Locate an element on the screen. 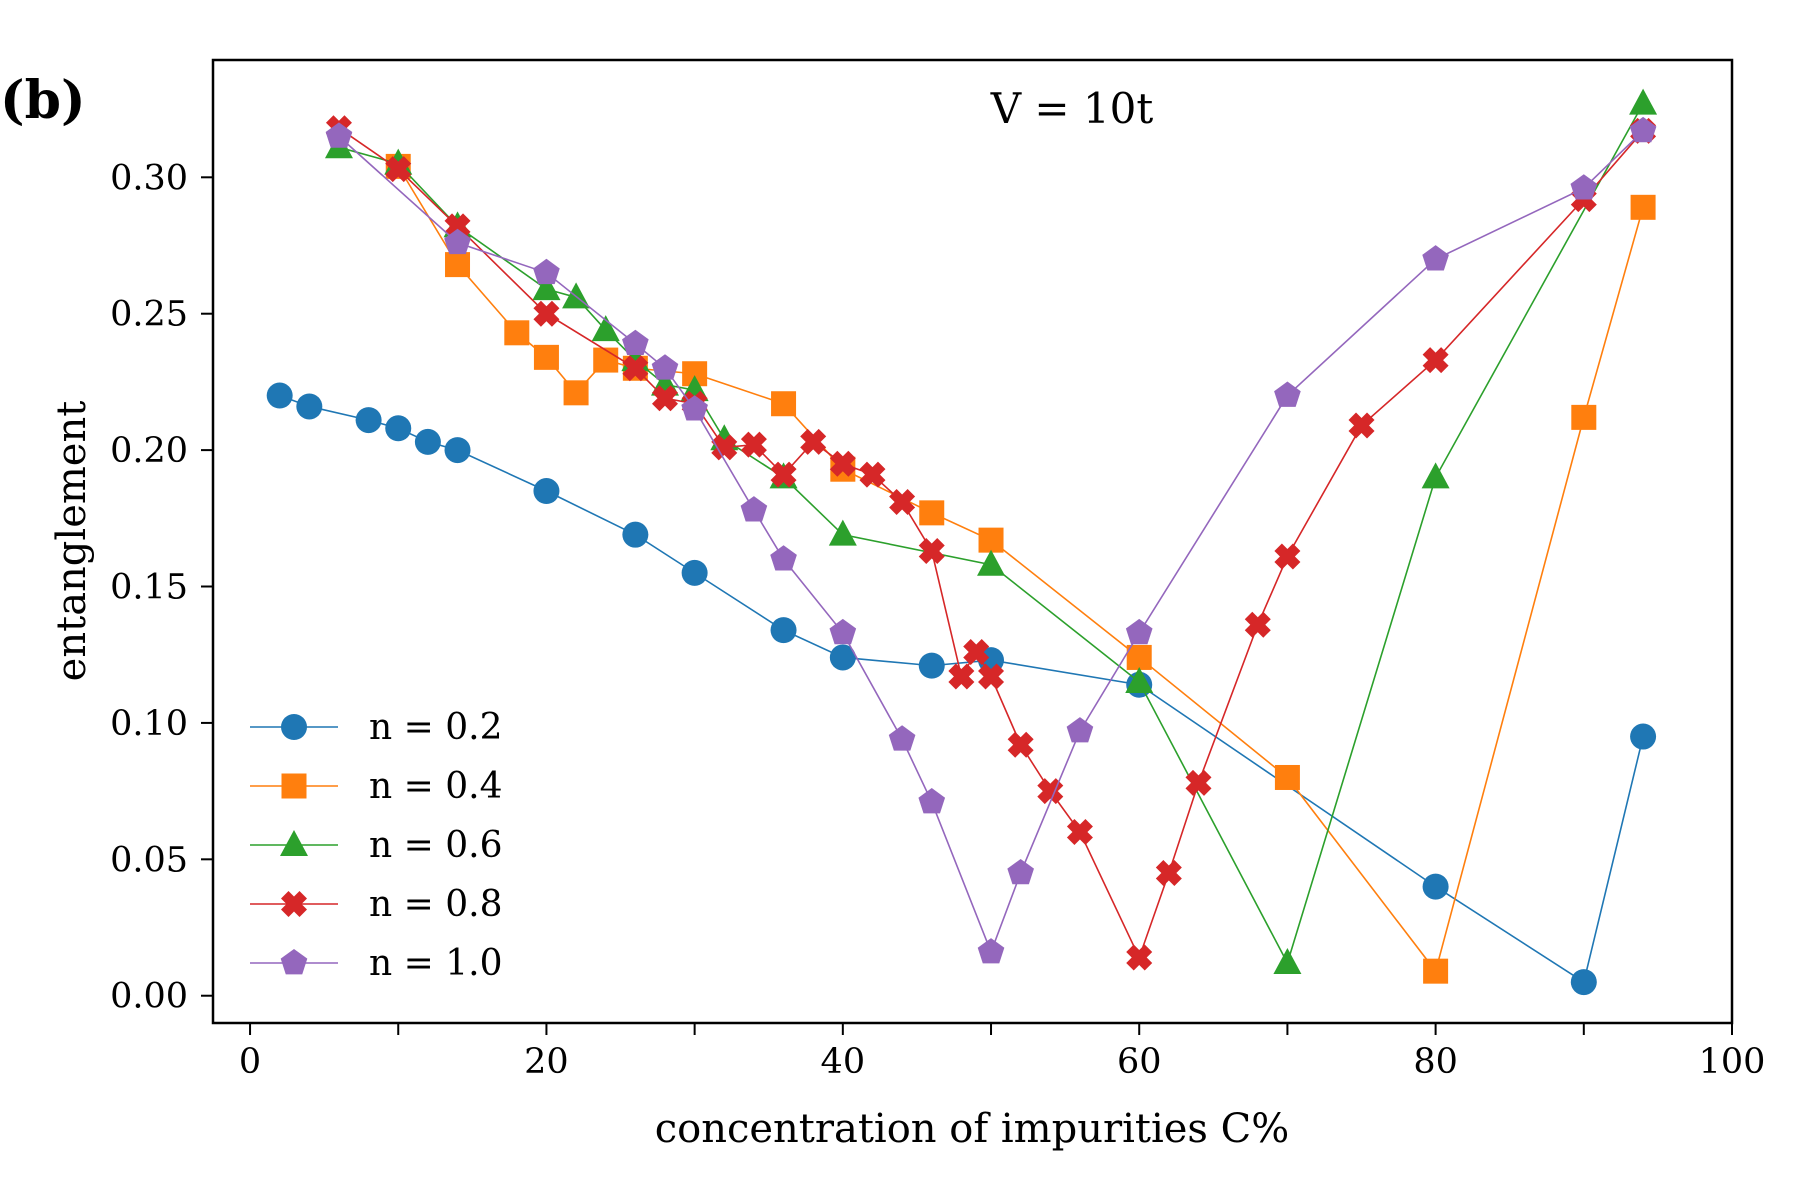 The width and height of the screenshot is (1800, 1200). panel-label: (b) is located at coordinates (43, 100).